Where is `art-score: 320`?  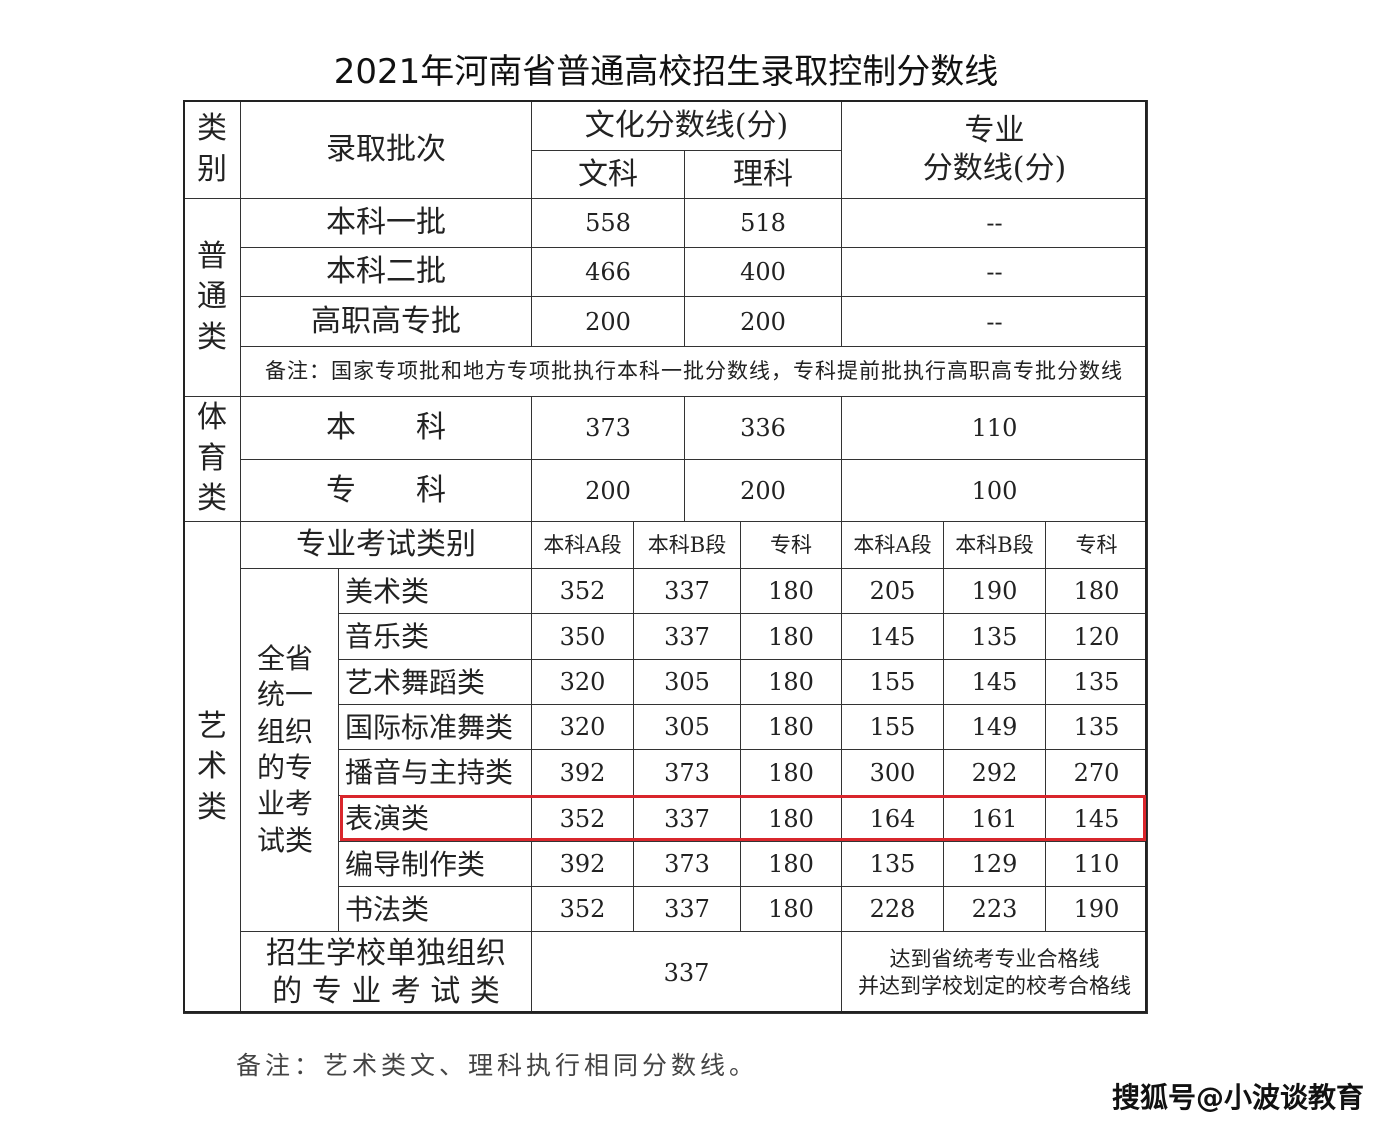 art-score: 320 is located at coordinates (582, 682).